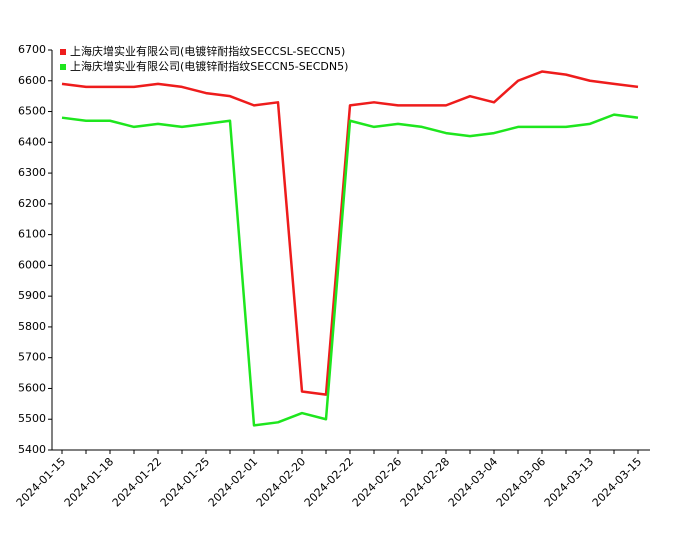 The width and height of the screenshot is (700, 550). What do you see at coordinates (32, 203) in the screenshot?
I see `y-tick-label: 6200` at bounding box center [32, 203].